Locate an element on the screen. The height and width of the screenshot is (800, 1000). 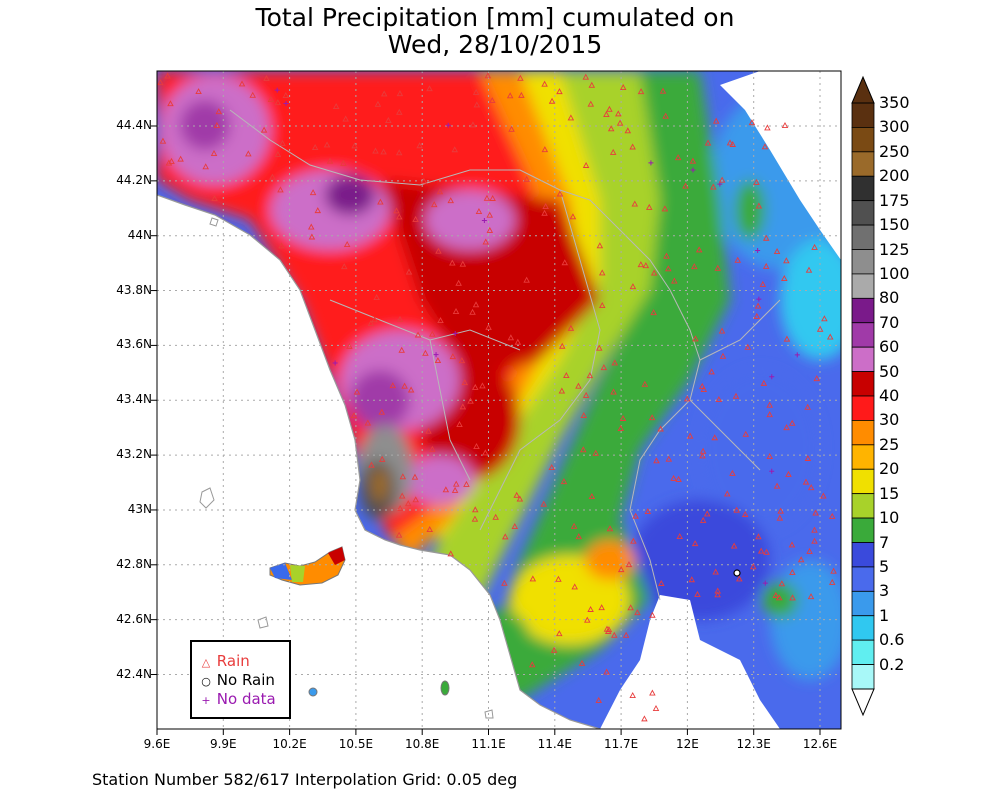
colorbar-label: 3 is located at coordinates (884, 591).